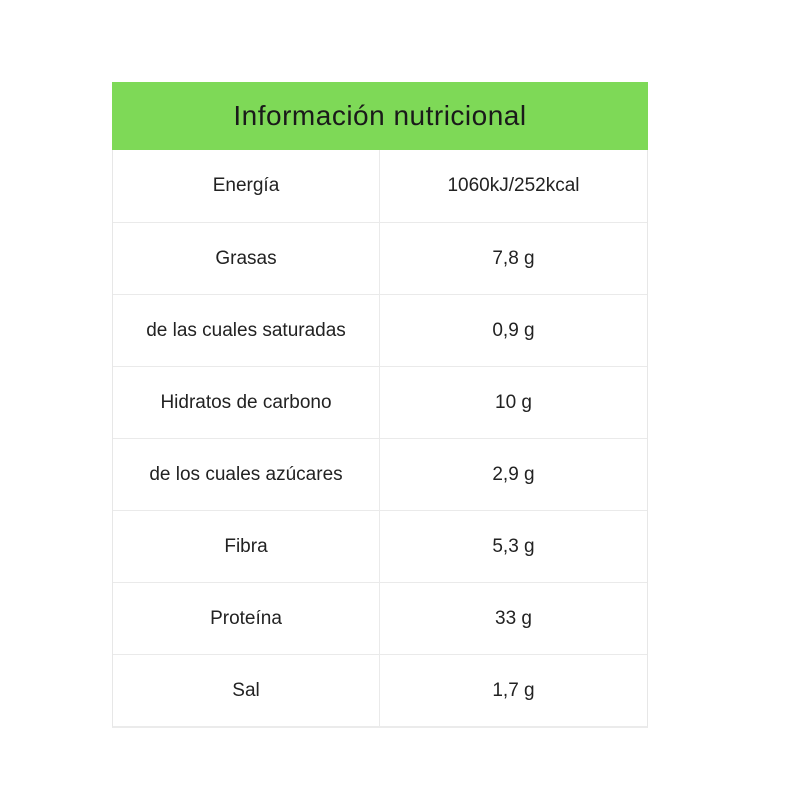 The width and height of the screenshot is (800, 800). I want to click on table-row: Proteína 33 g, so click(380, 618).